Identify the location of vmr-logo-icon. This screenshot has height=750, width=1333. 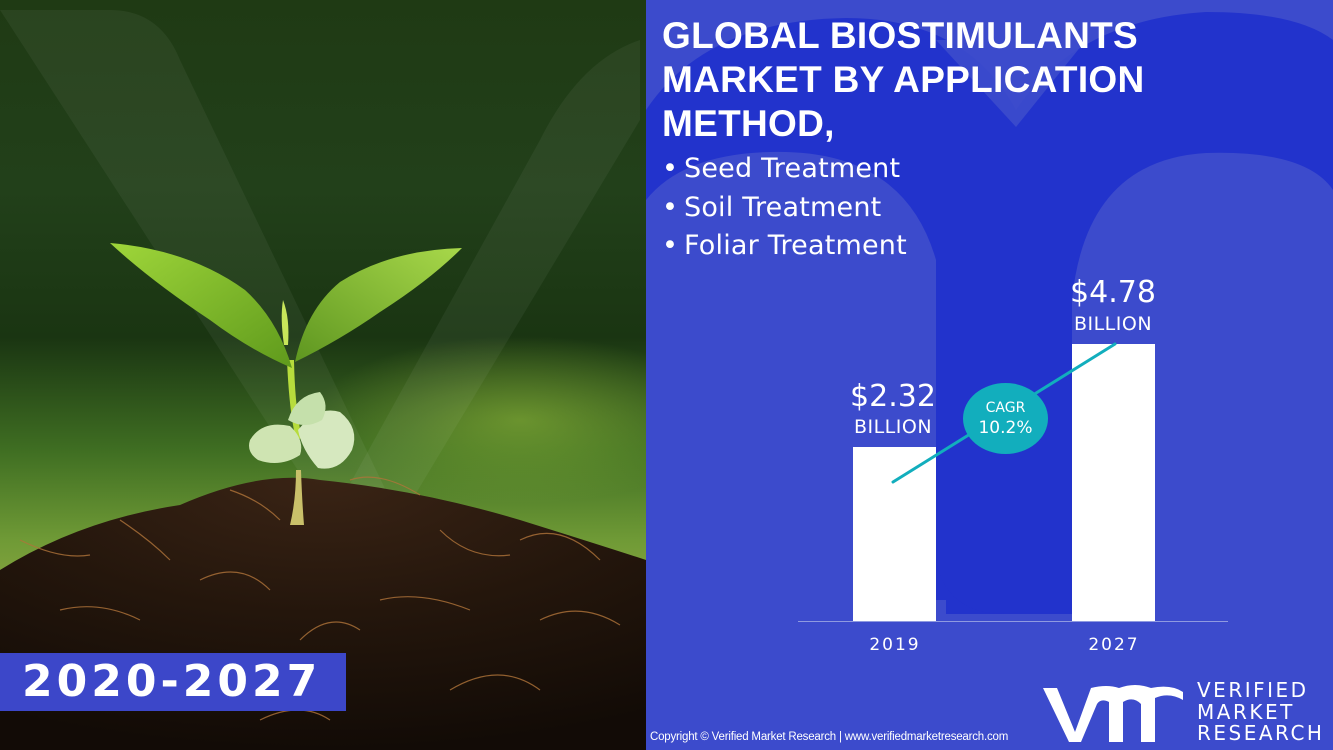
(1113, 713).